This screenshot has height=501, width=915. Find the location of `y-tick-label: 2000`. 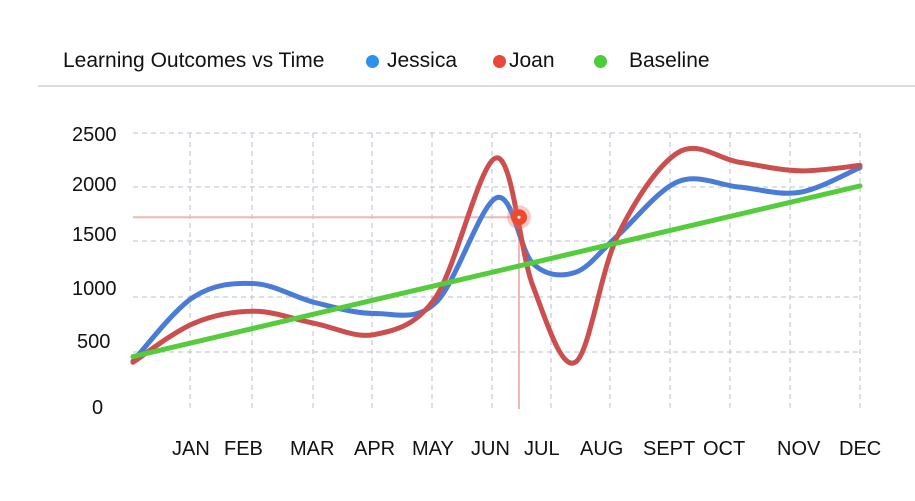

y-tick-label: 2000 is located at coordinates (94, 185).